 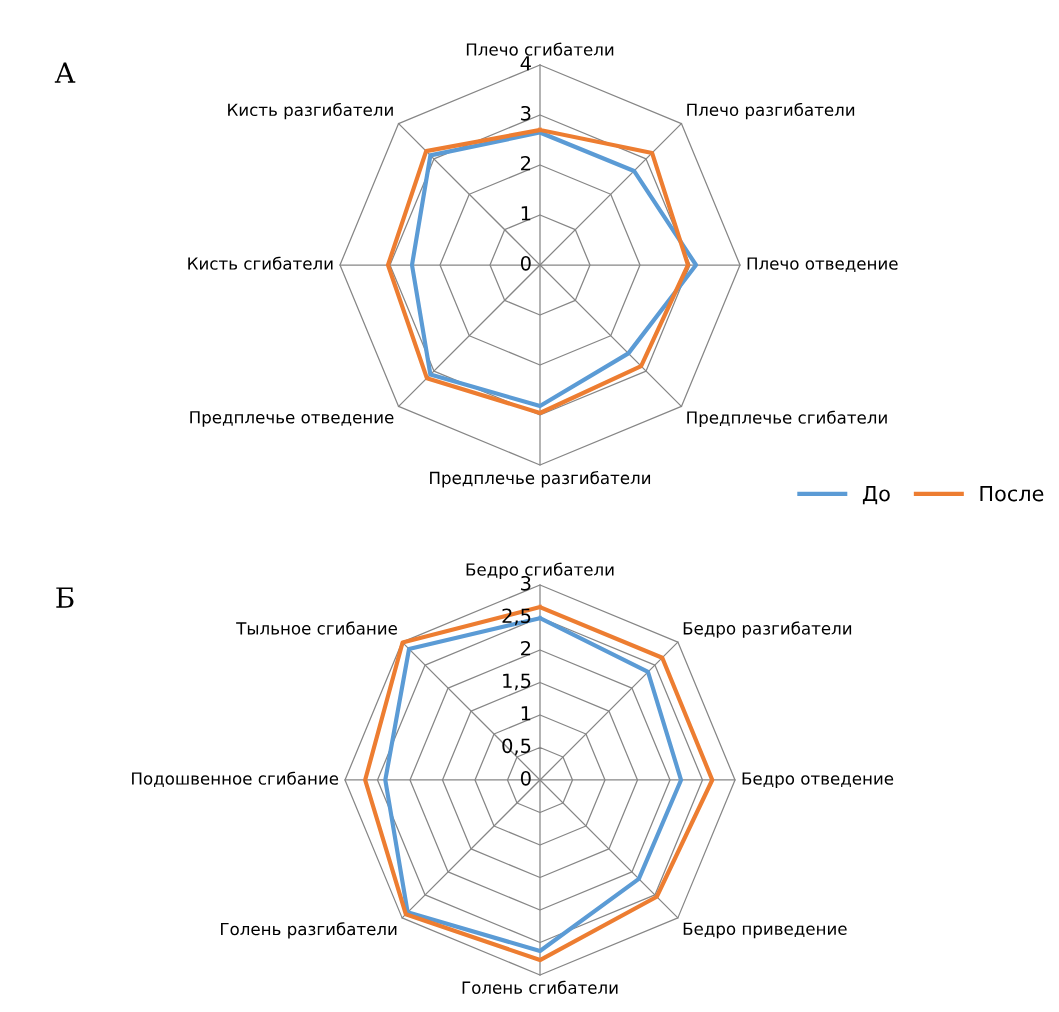 What do you see at coordinates (818, 780) in the screenshot?
I see `spoke-label: Бедро отведение` at bounding box center [818, 780].